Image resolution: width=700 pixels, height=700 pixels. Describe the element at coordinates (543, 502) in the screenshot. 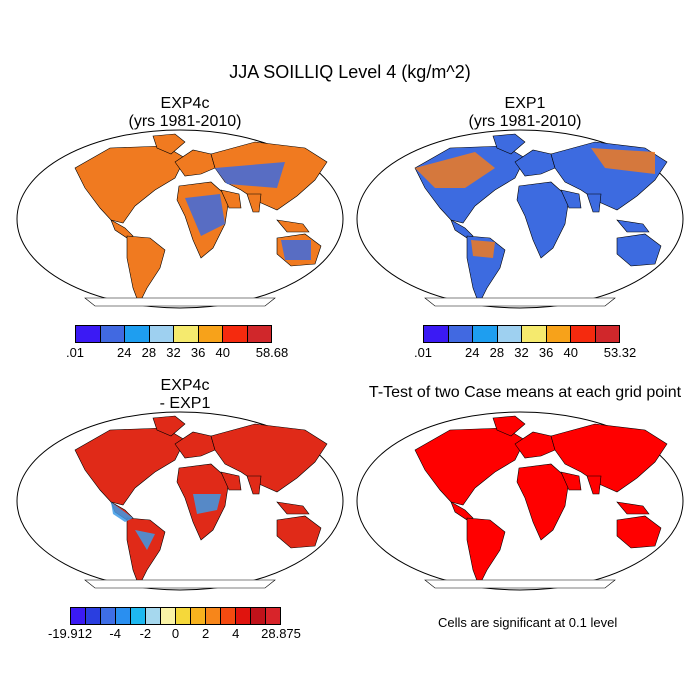

I see `africa` at that location.